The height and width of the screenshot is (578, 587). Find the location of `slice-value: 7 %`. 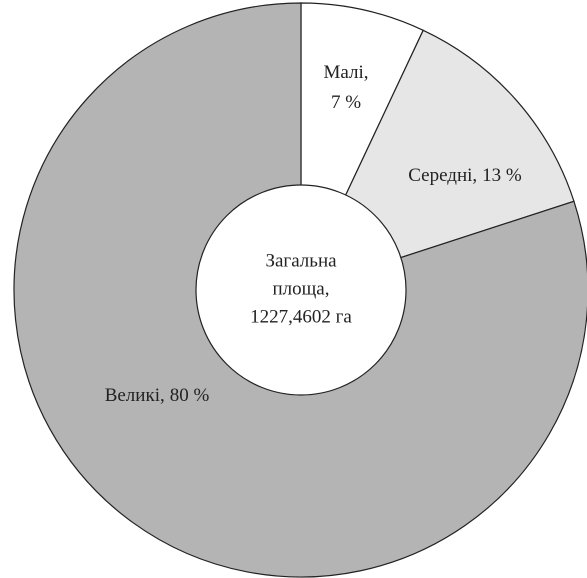

slice-value: 7 % is located at coordinates (346, 102).